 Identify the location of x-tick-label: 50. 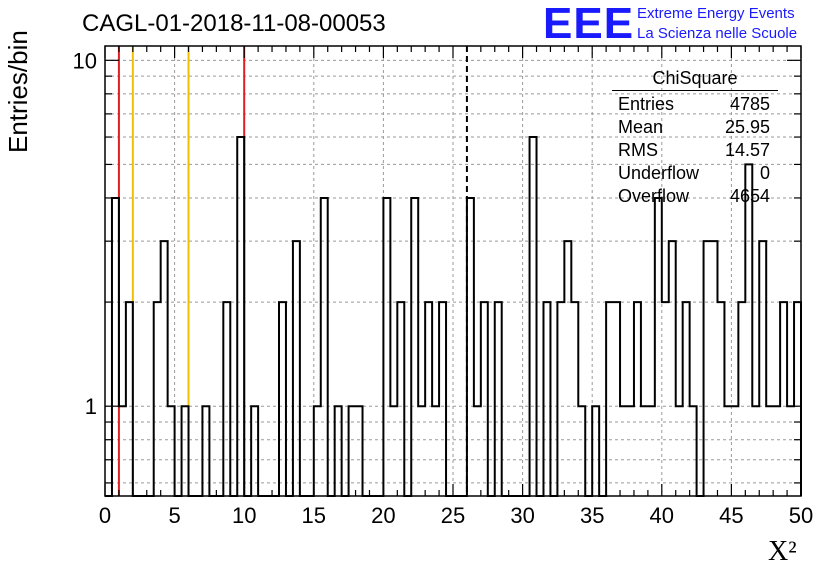
(801, 515).